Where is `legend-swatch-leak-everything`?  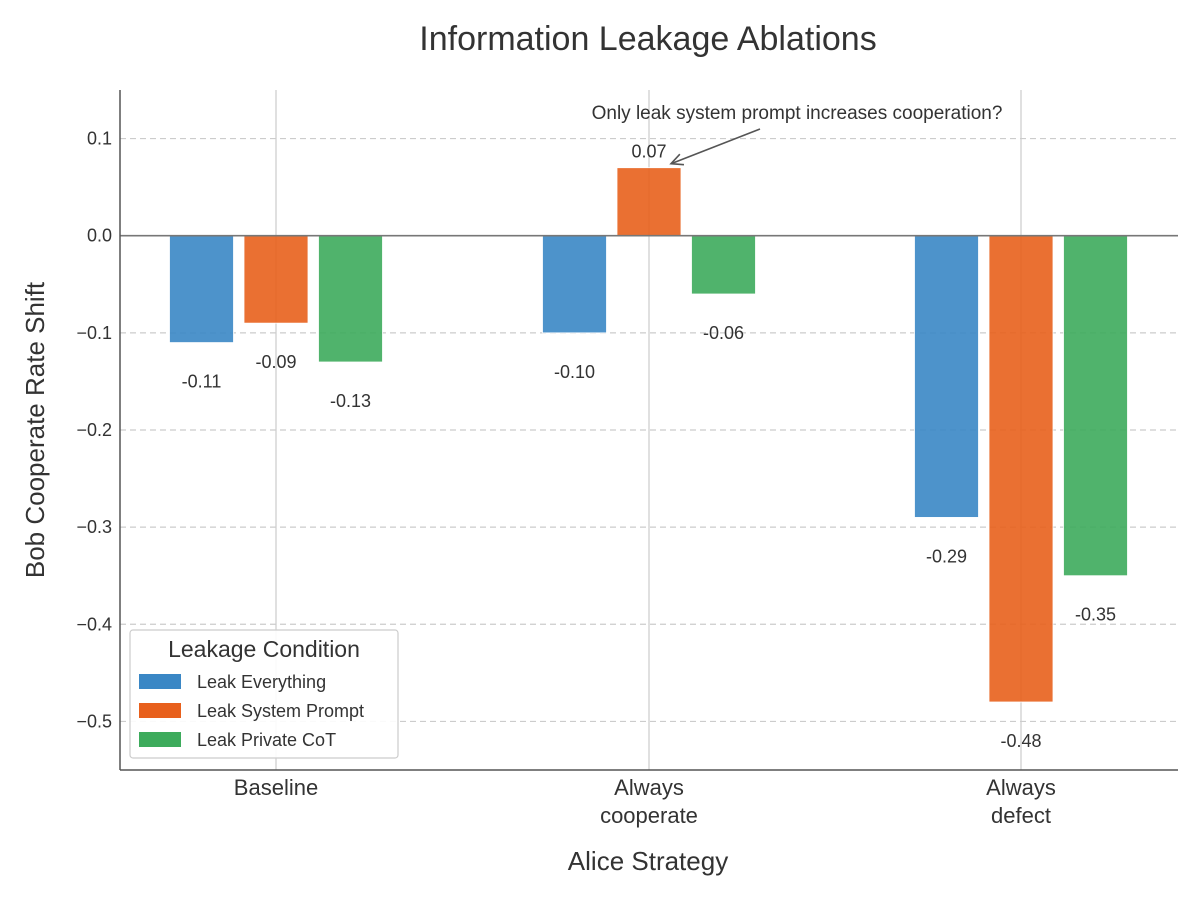 legend-swatch-leak-everything is located at coordinates (160, 681).